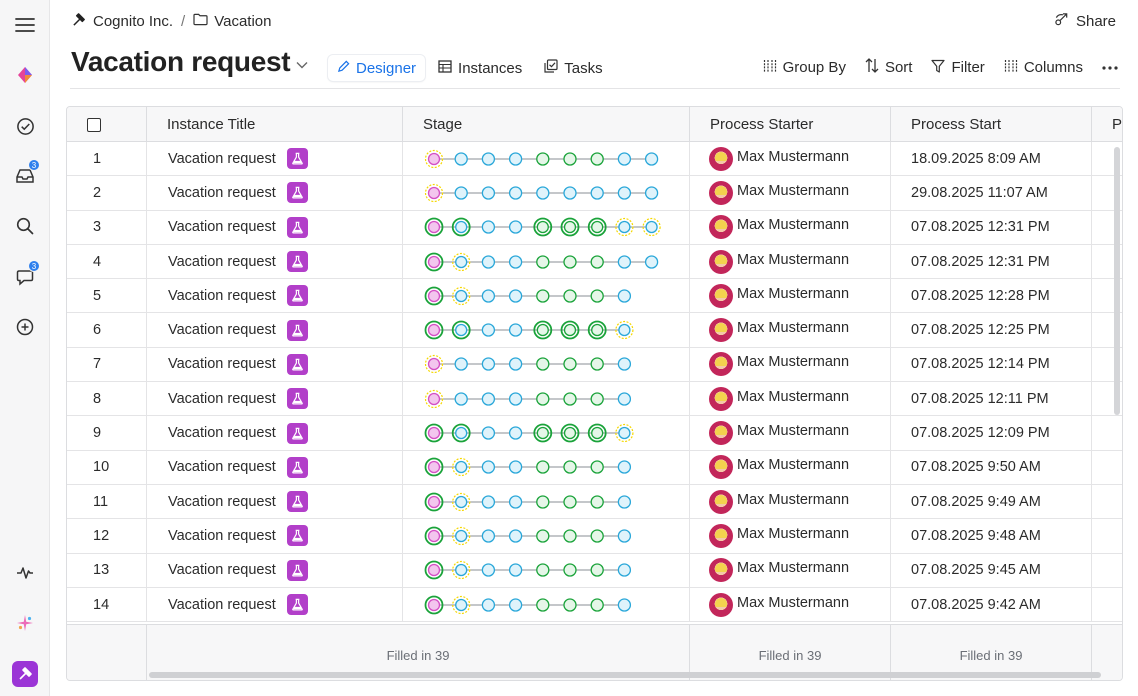 This screenshot has width=1138, height=696. What do you see at coordinates (26, 274) in the screenshot?
I see `chat-icon: 3` at bounding box center [26, 274].